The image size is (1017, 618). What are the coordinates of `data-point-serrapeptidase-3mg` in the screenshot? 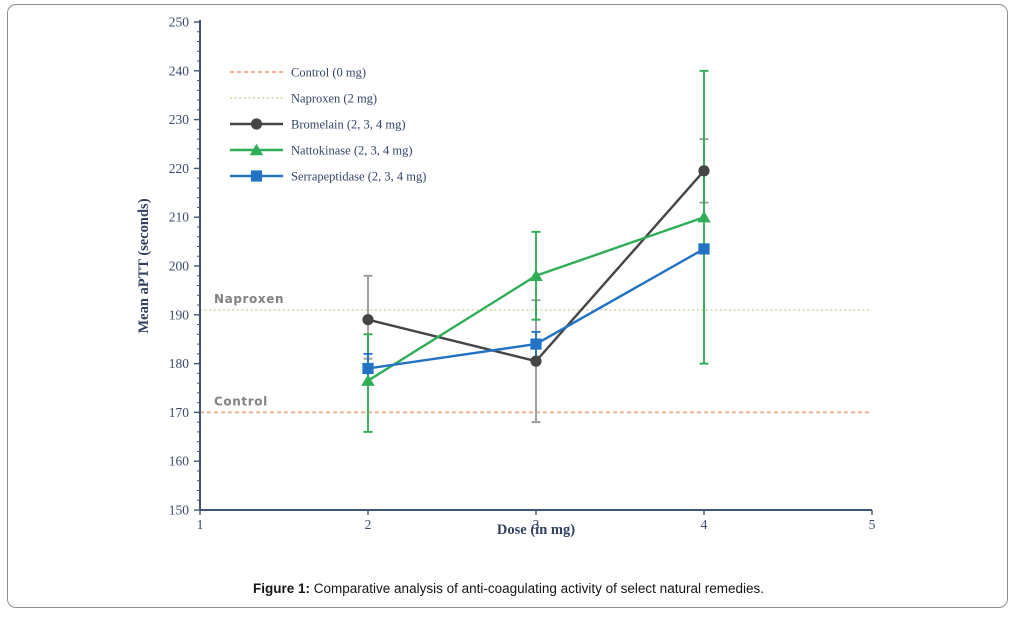 It's located at (536, 344).